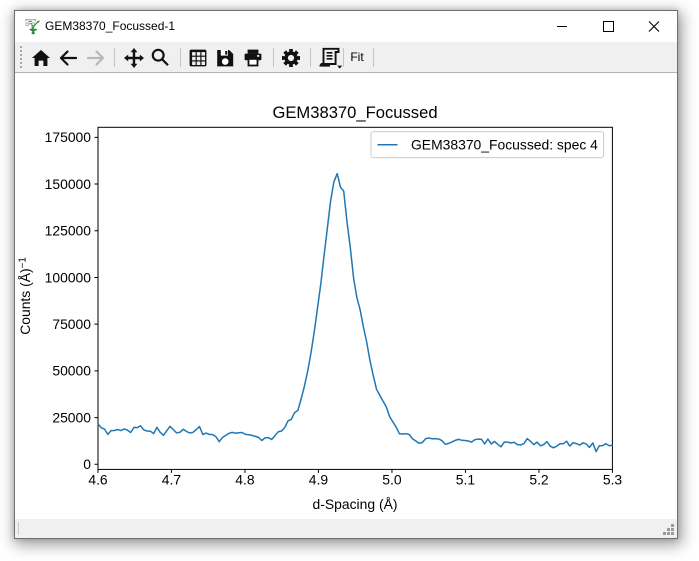  What do you see at coordinates (25, 296) in the screenshot?
I see `svg-text: Counts (Å)−1` at bounding box center [25, 296].